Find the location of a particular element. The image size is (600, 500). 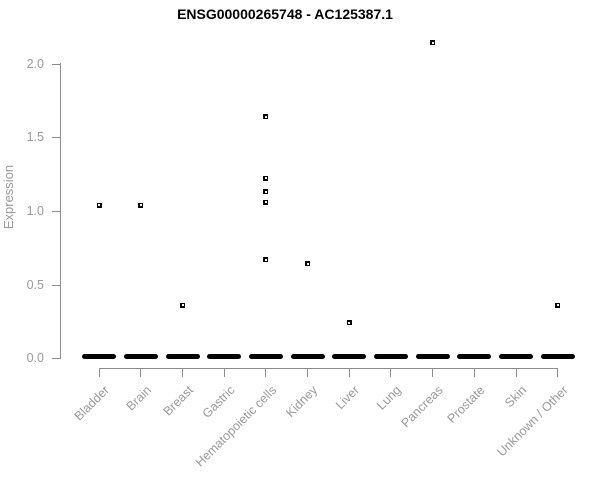

x-axis is located at coordinates (328, 368).